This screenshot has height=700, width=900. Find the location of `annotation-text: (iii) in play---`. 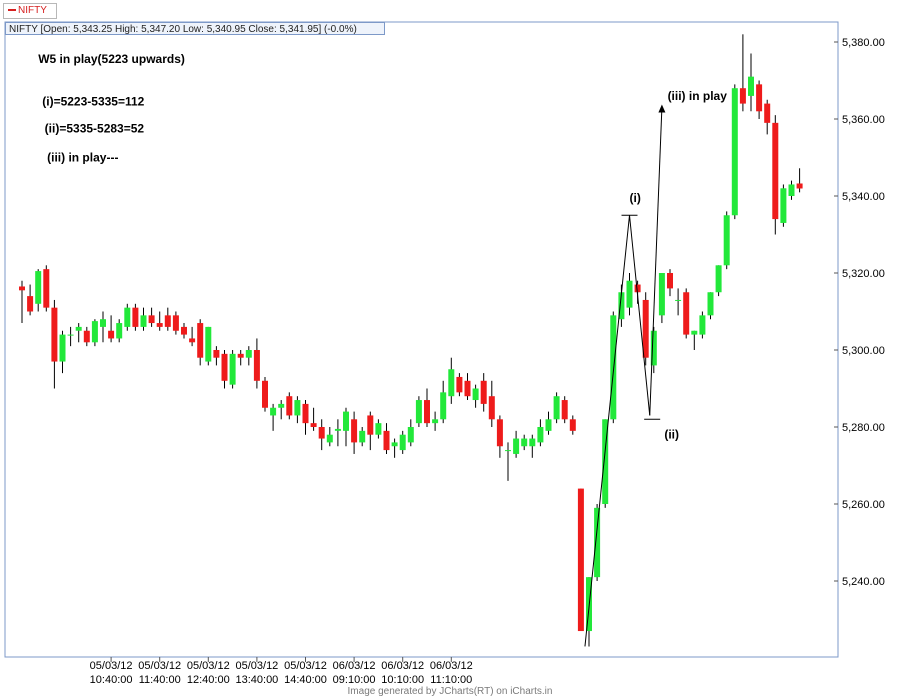

annotation-text: (iii) in play--- is located at coordinates (82, 157).